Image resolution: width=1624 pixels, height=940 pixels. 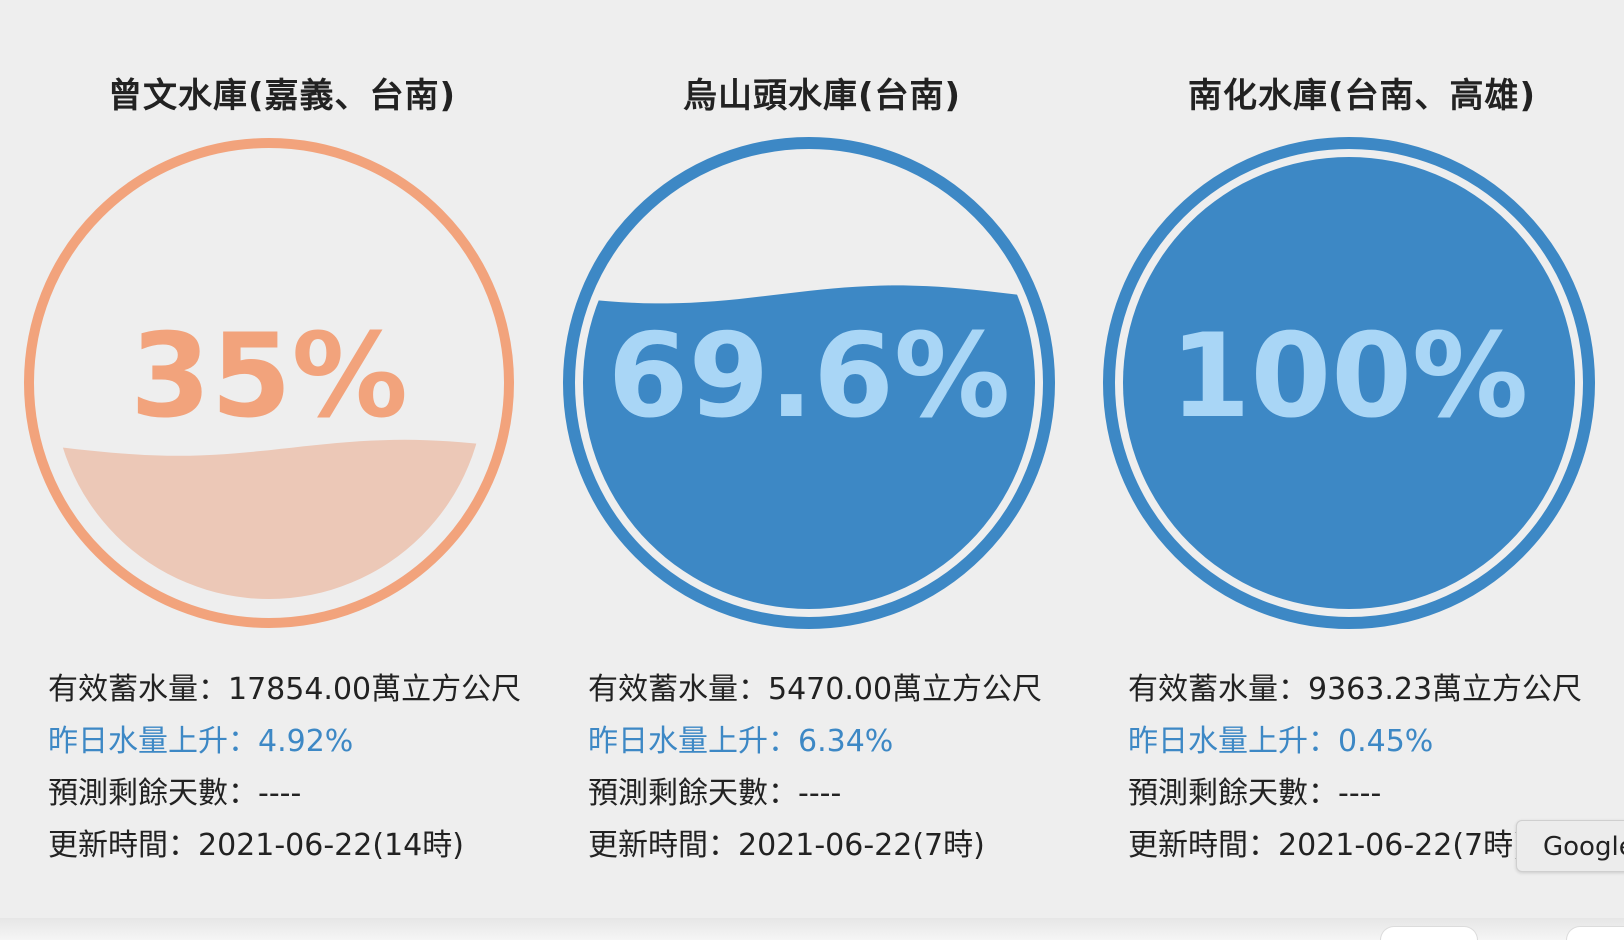 I want to click on yesterday-change: 昨日水量上升：0.45%, so click(x=1281, y=741).